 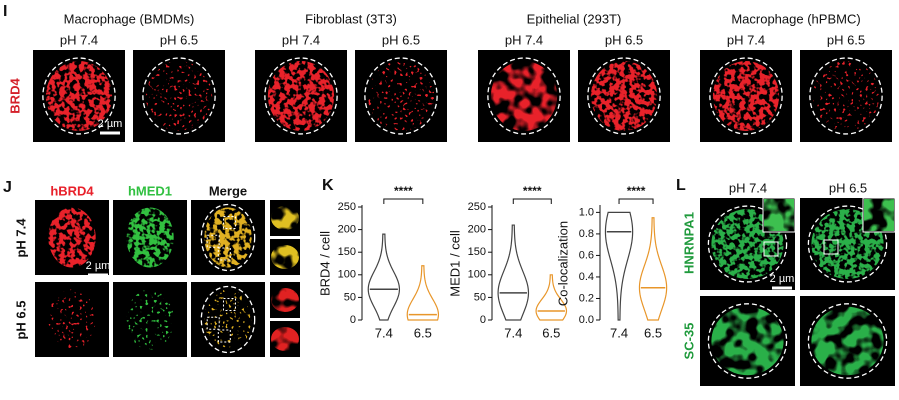 What do you see at coordinates (20, 319) in the screenshot?
I see `row-label: pH 6.5` at bounding box center [20, 319].